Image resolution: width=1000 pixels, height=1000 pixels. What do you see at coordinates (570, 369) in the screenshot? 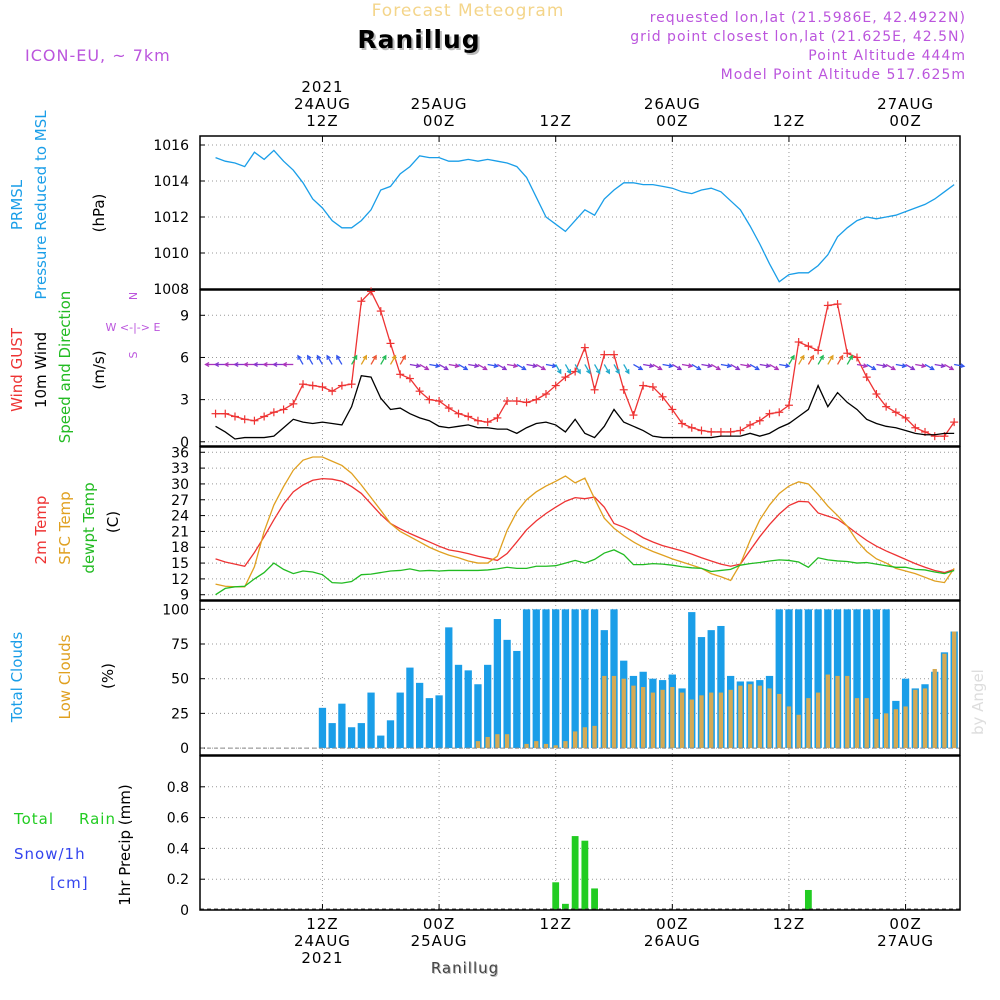
I see `panel-wind: 0 3 6 9` at bounding box center [570, 369].